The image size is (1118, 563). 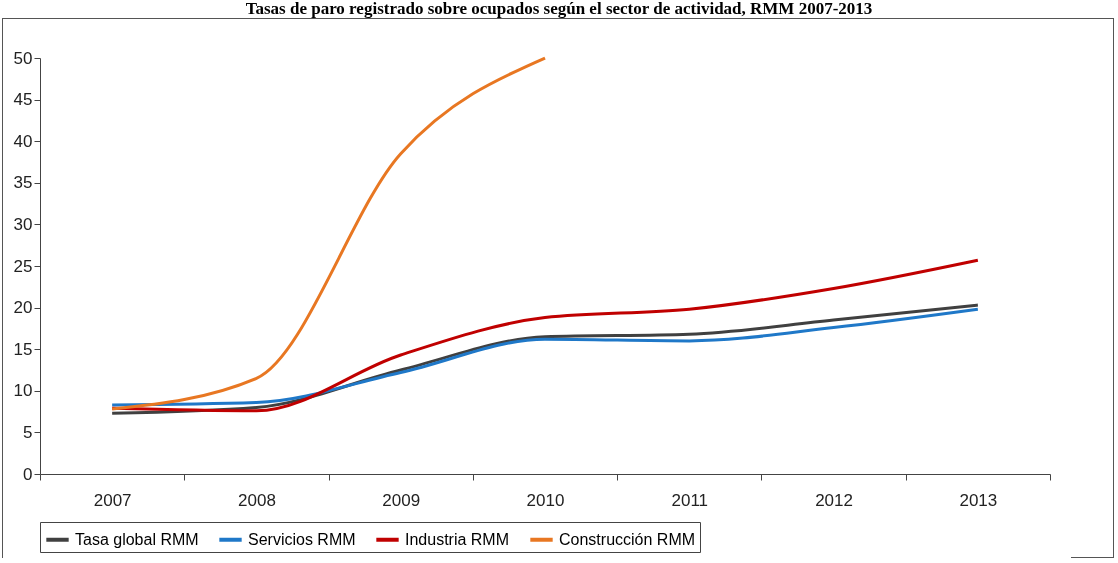 I want to click on y-tick-label: 10, so click(x=23, y=391).